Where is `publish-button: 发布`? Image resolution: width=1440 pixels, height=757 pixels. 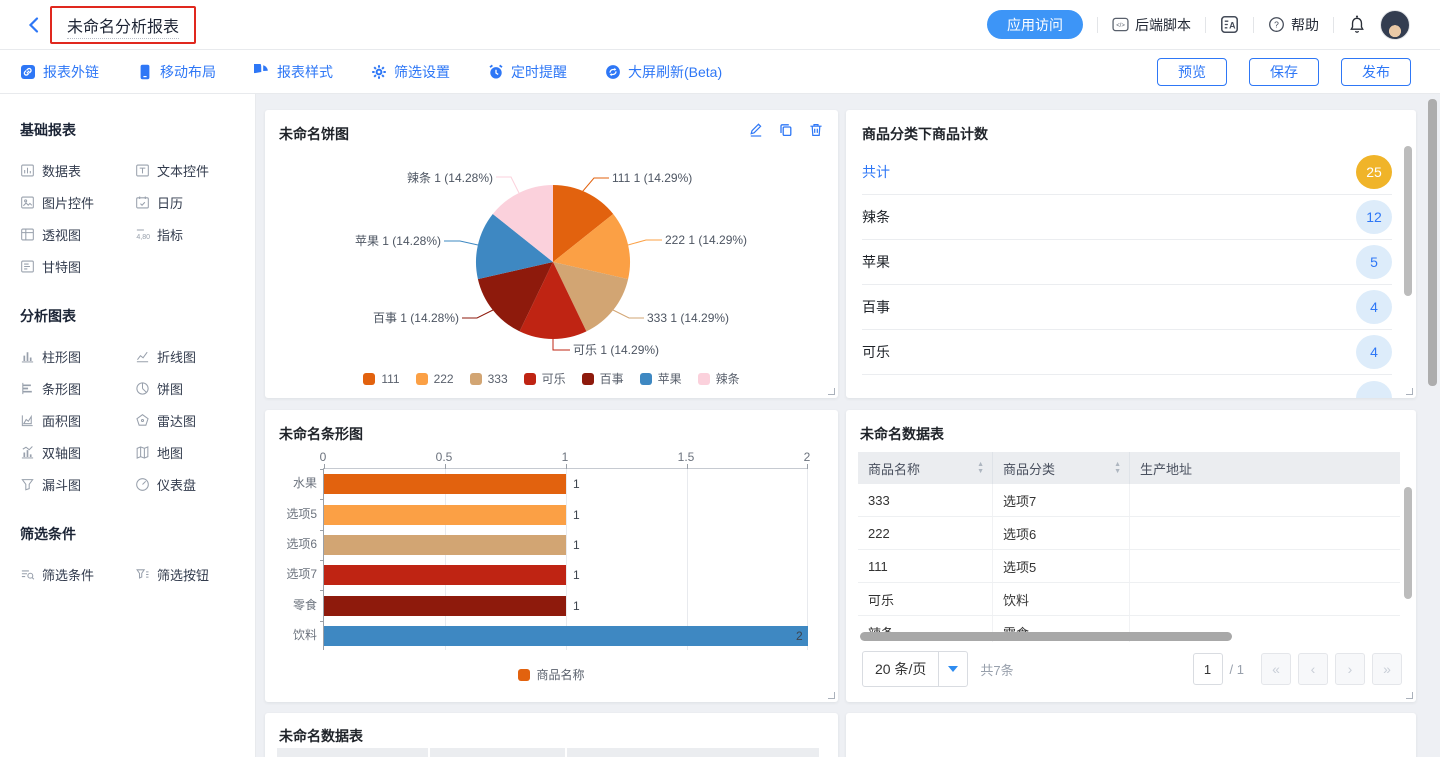
publish-button: 发布 is located at coordinates (1376, 71).